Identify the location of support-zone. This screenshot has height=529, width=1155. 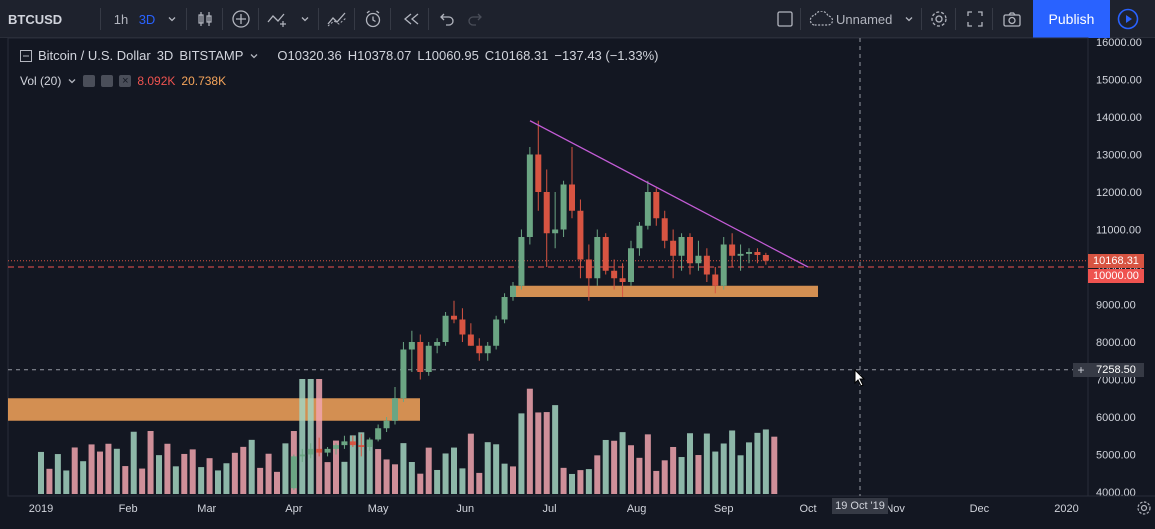
(665, 291).